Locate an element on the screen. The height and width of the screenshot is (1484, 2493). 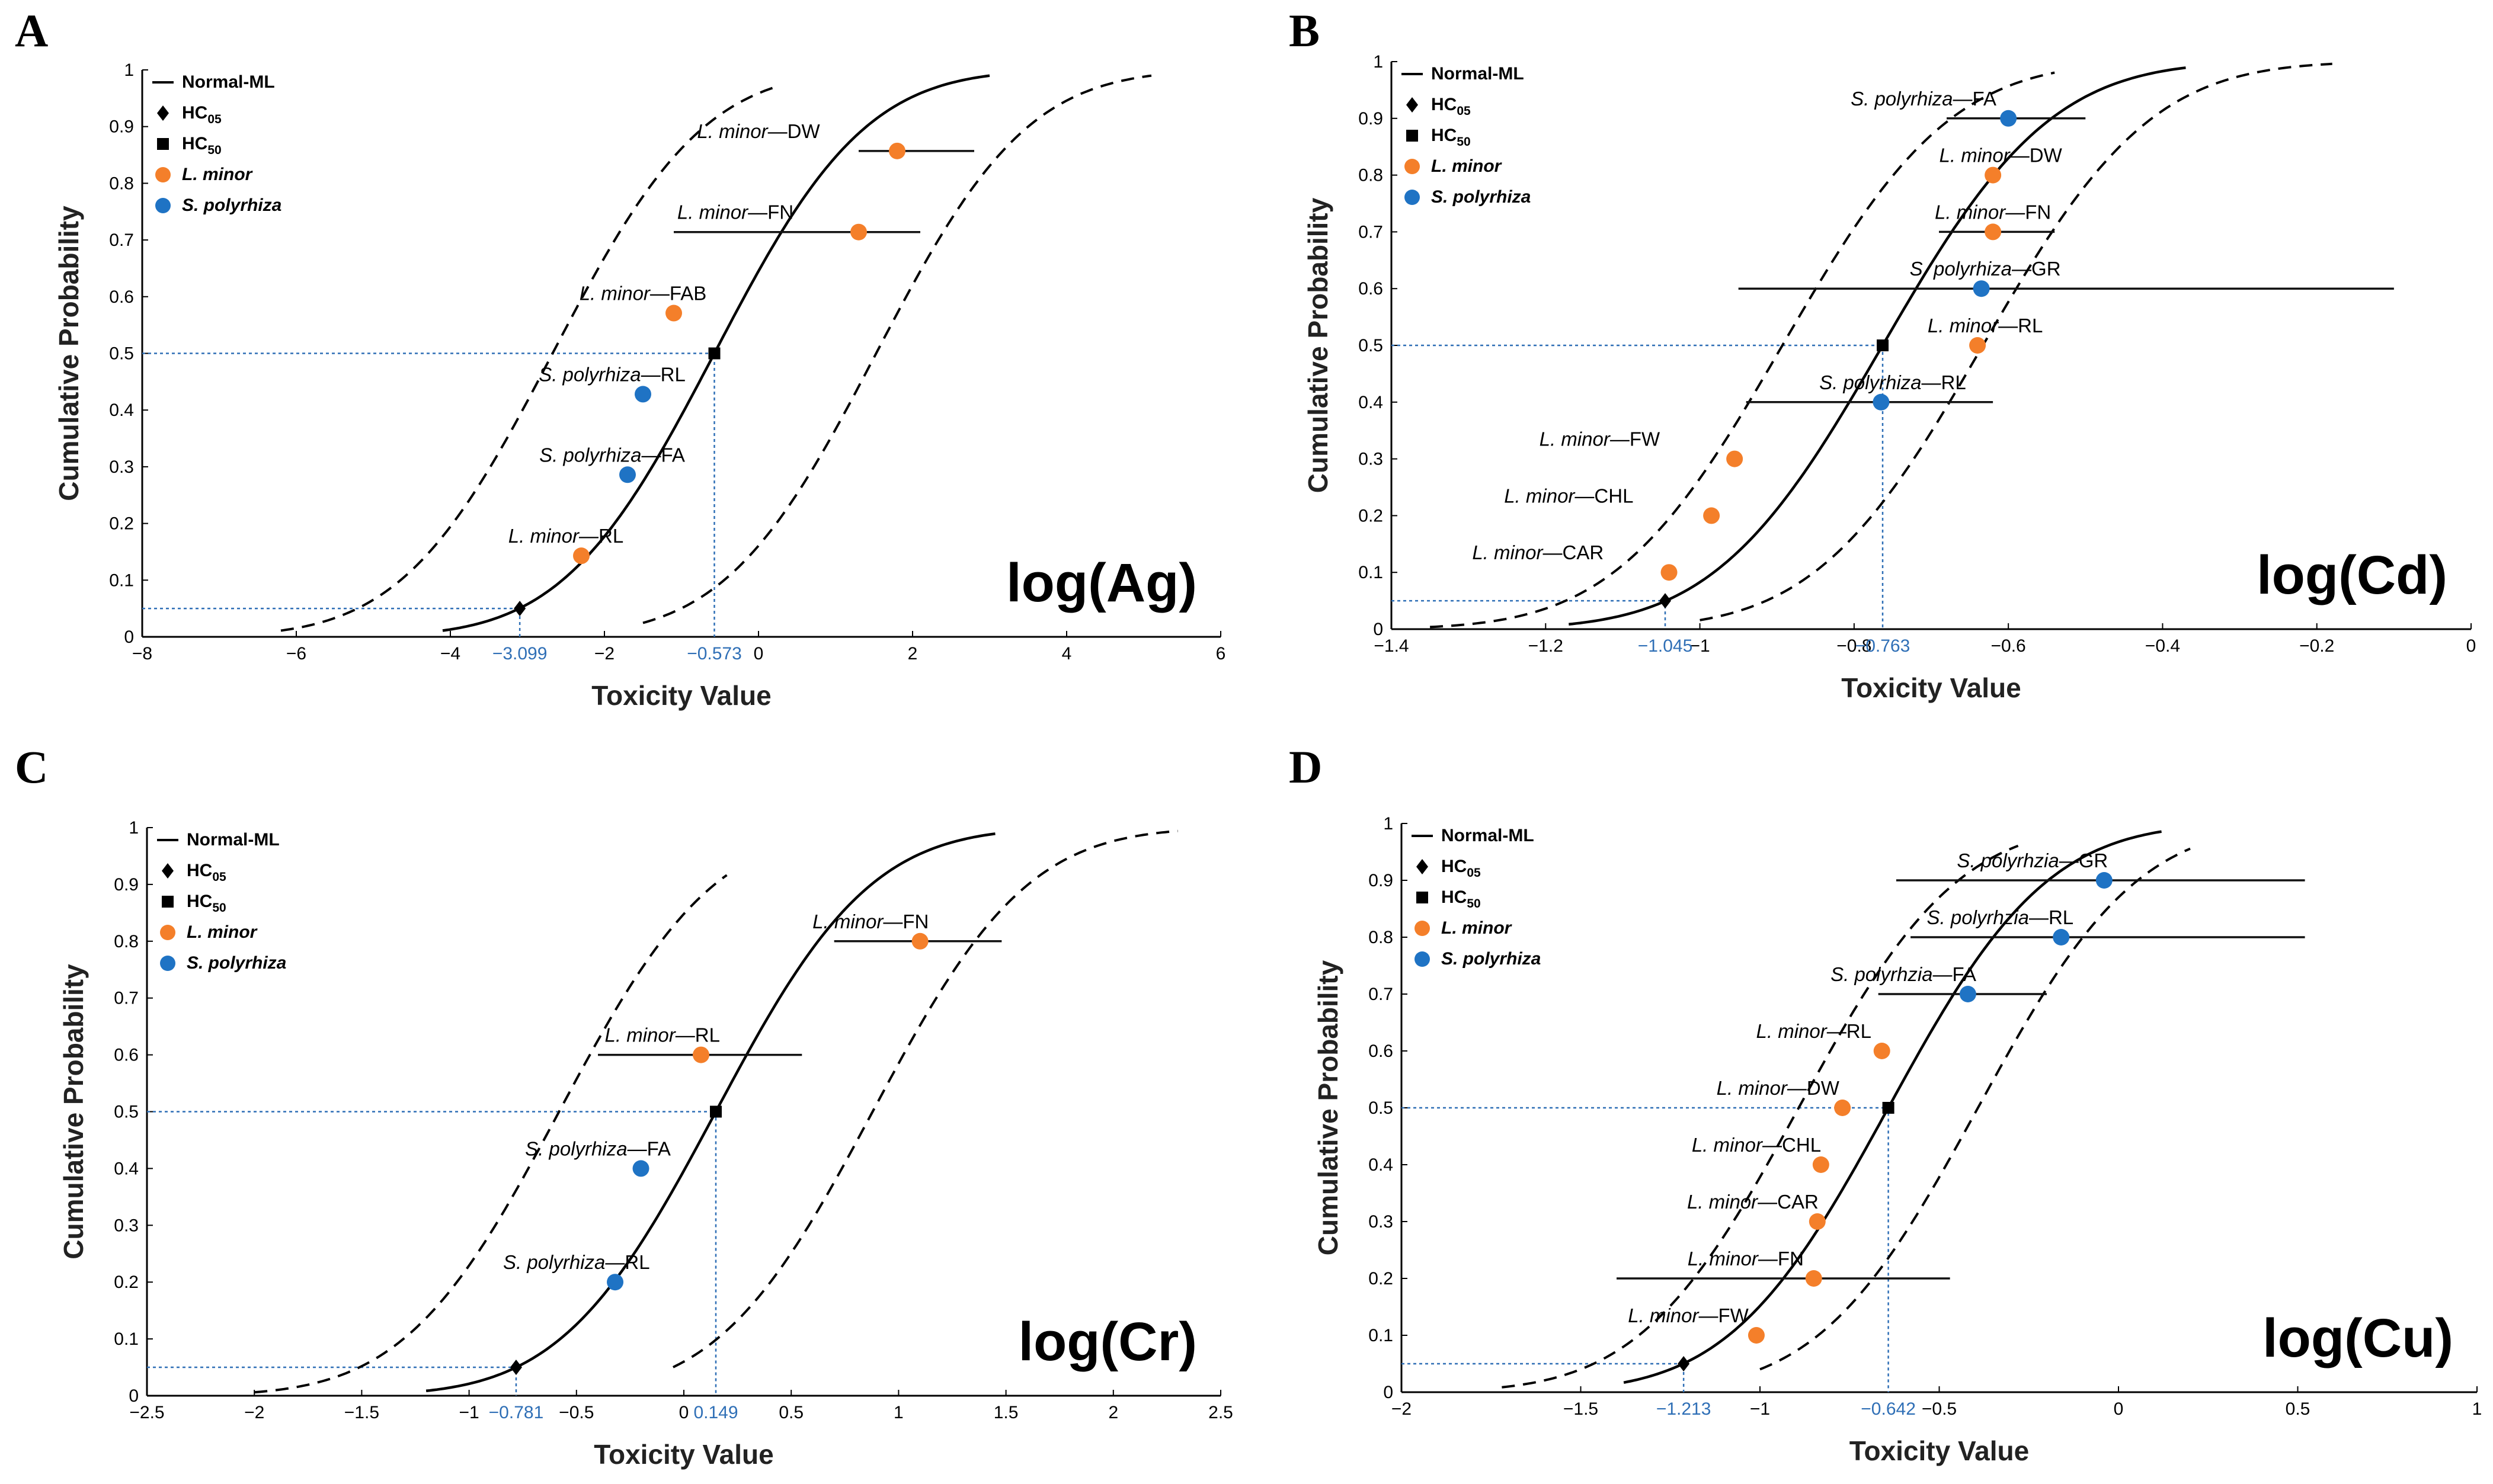
data-point-label: S. polyrhzia—GR is located at coordinates (2032, 860).